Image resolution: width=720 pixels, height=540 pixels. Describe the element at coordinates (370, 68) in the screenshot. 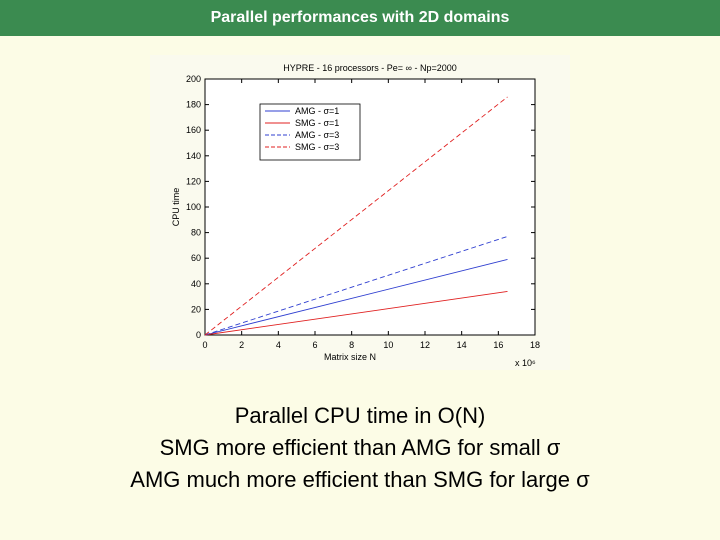

I see `chart-title: HYPRE - 16 processors - Pe= ∞ - Np=2000` at that location.